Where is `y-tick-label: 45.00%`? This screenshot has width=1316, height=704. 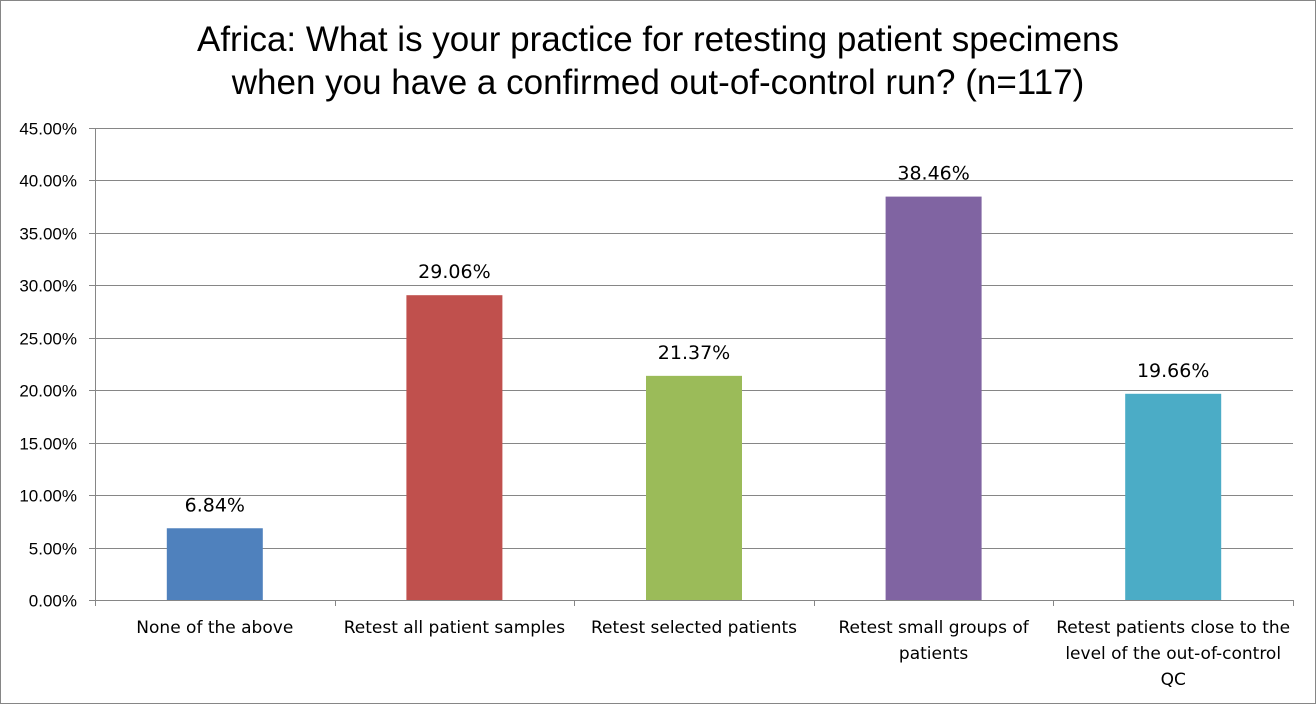
y-tick-label: 45.00% is located at coordinates (48, 129).